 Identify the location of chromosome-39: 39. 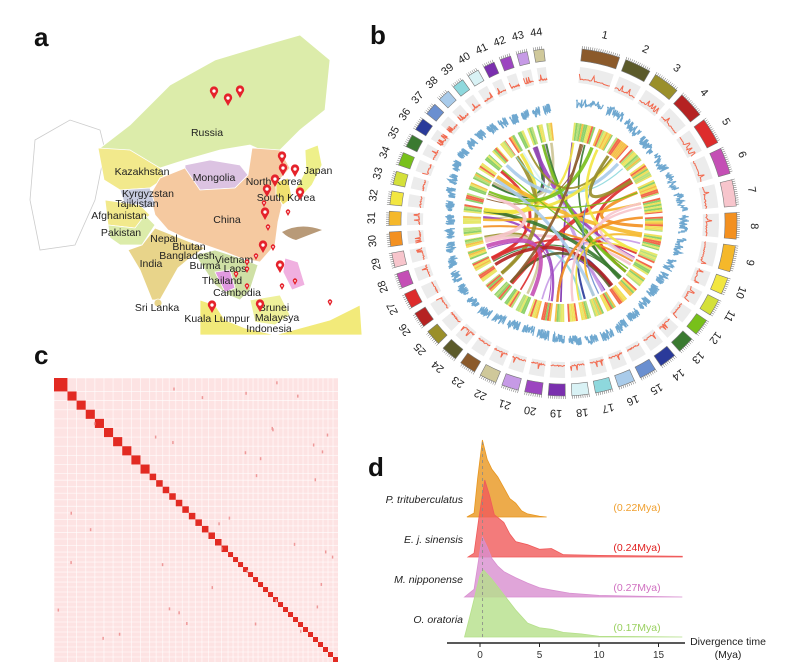
(477, 110).